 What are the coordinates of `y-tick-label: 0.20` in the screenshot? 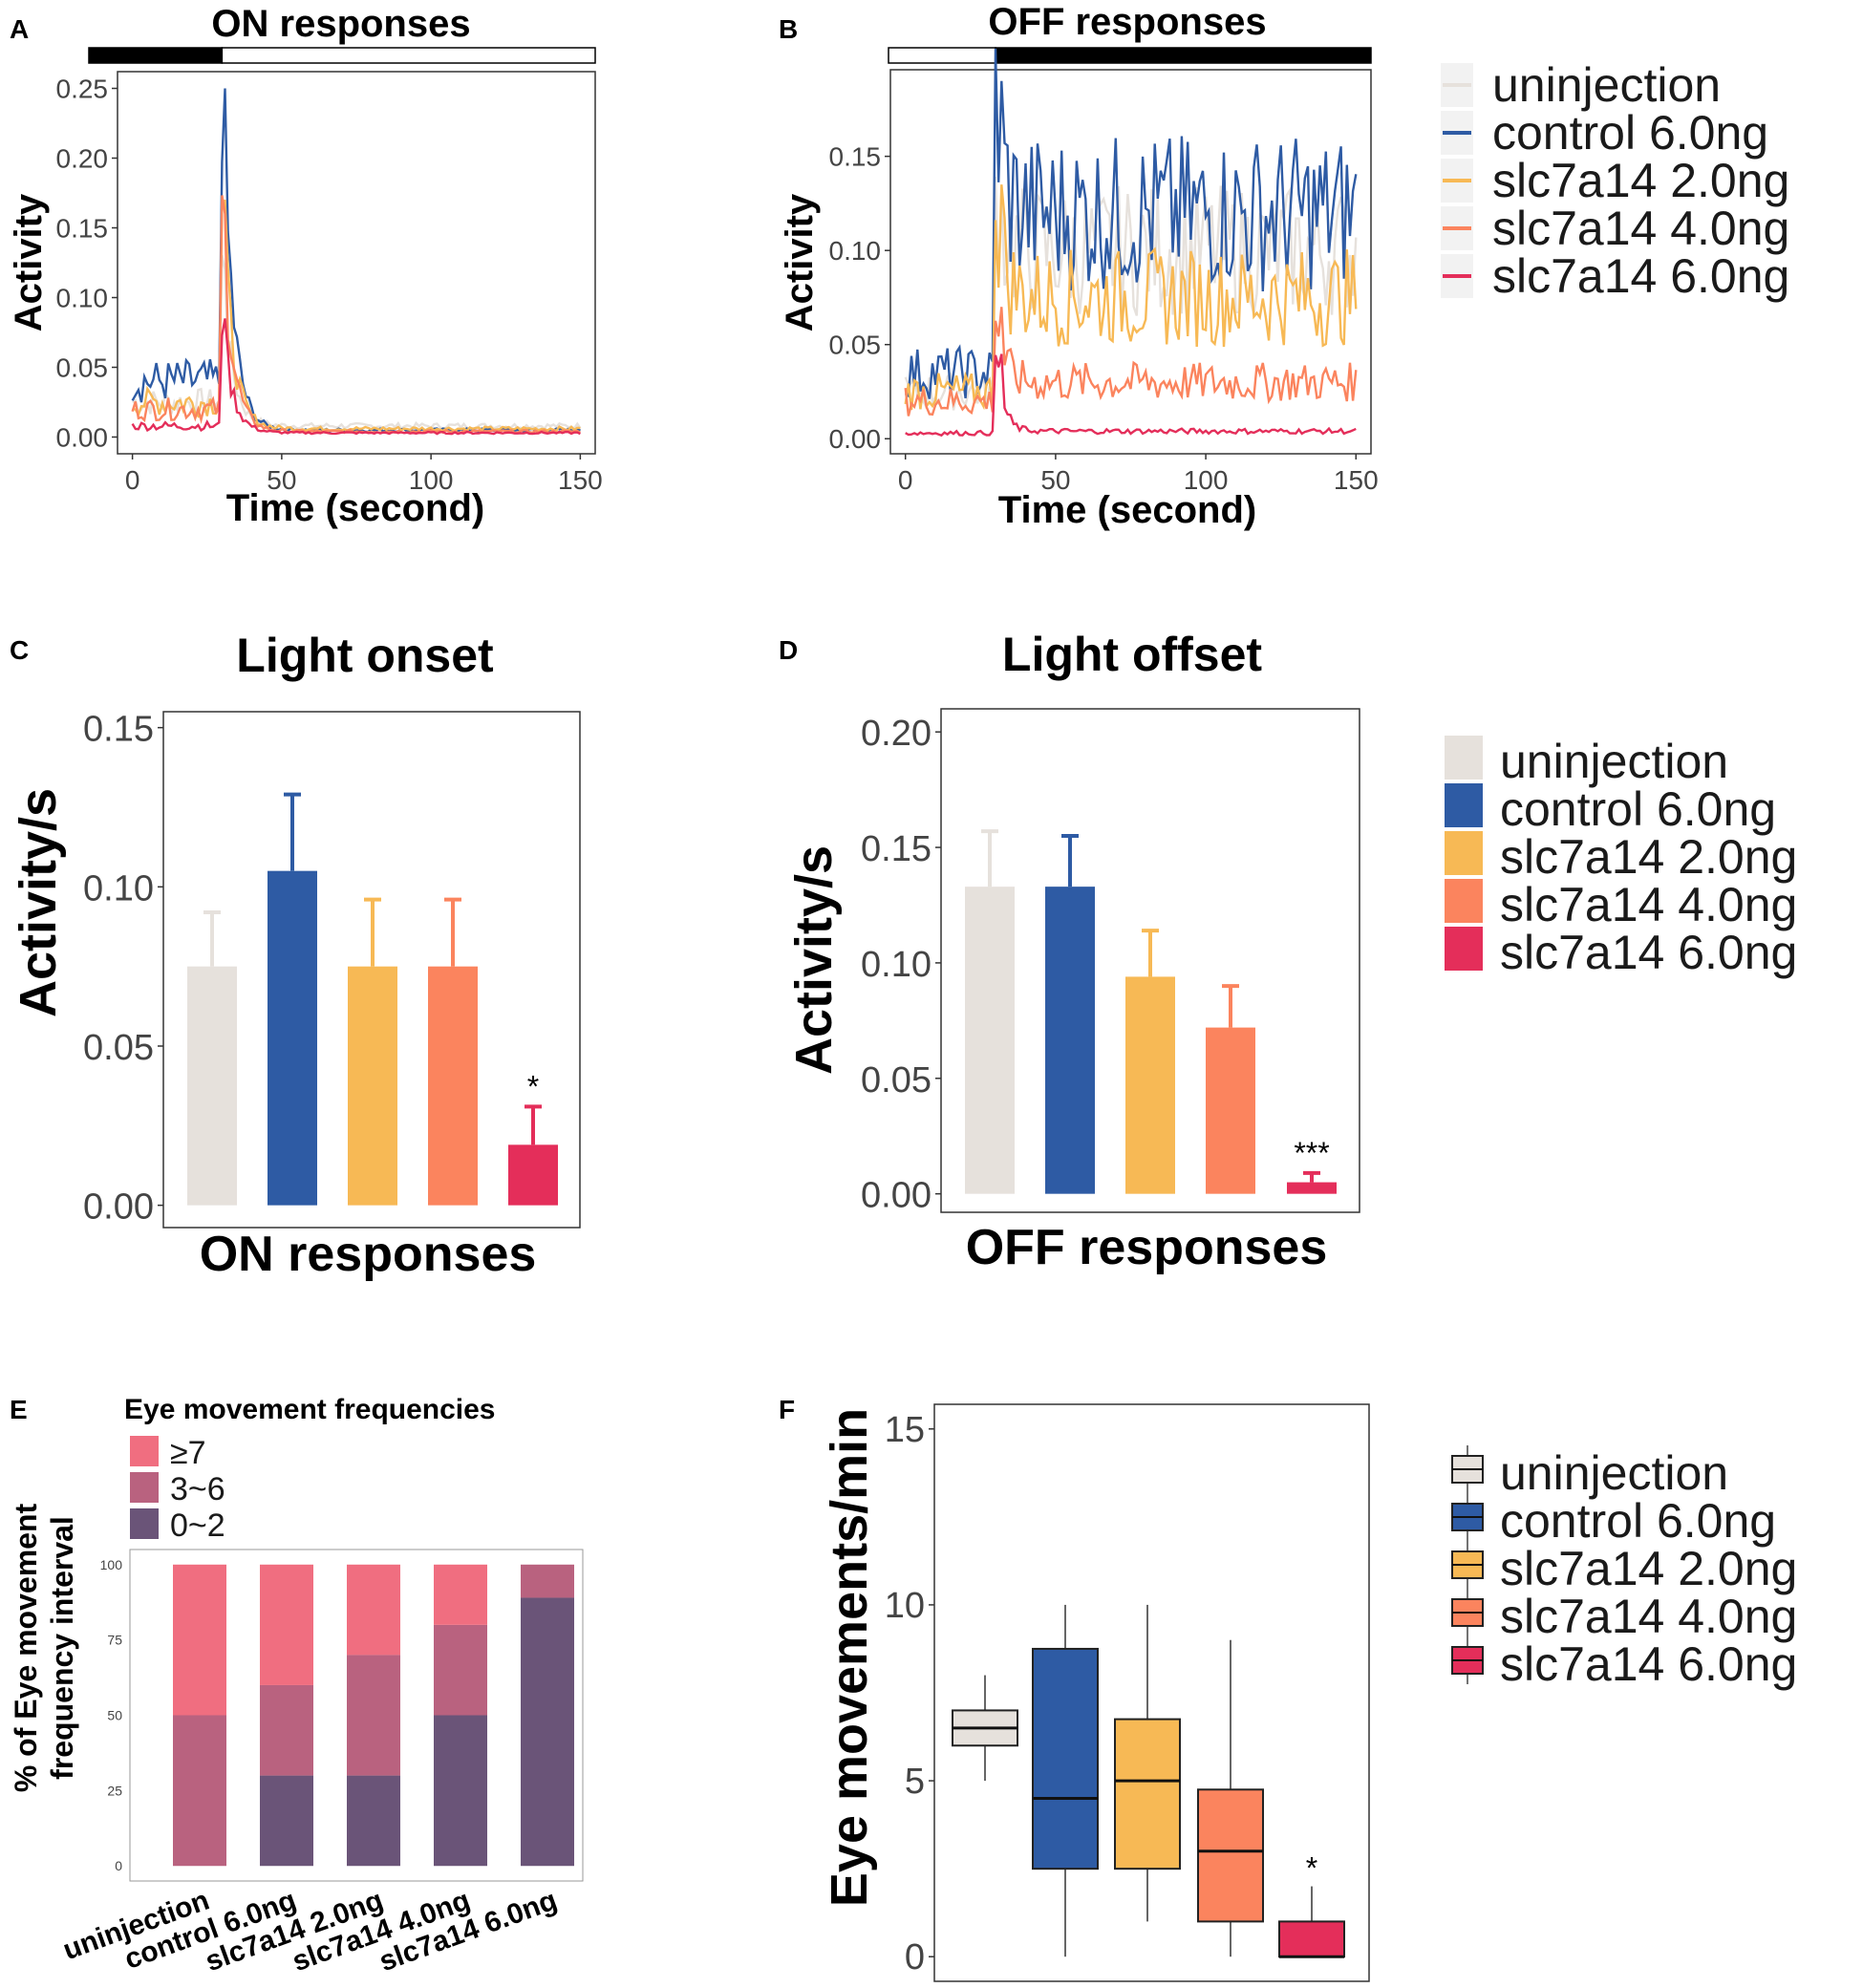 It's located at (82, 159).